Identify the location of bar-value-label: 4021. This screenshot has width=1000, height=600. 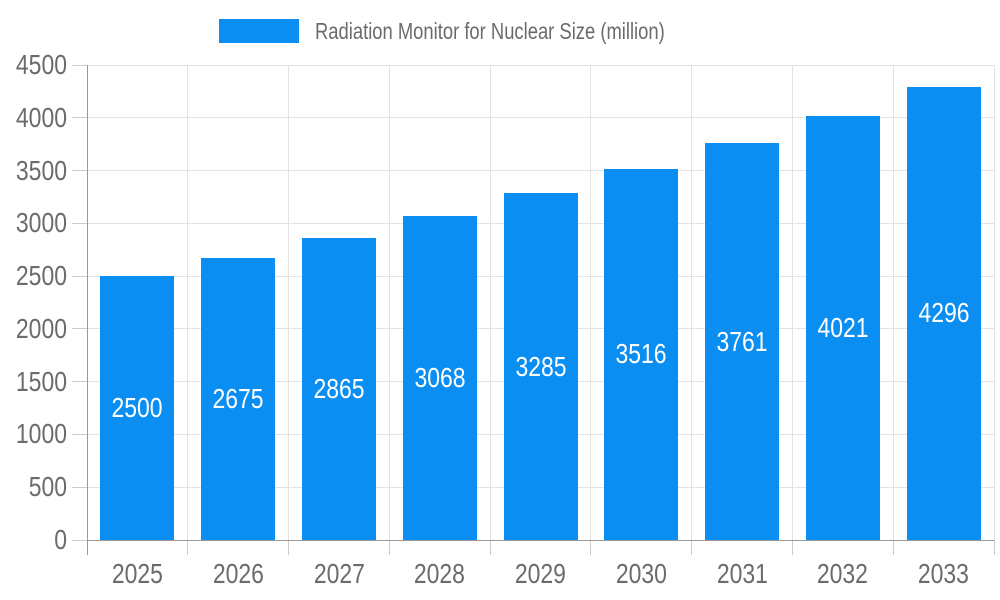
(843, 327).